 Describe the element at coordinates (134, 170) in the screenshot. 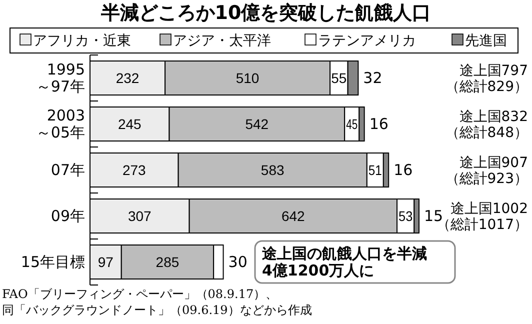

I see `data-label: 273` at that location.